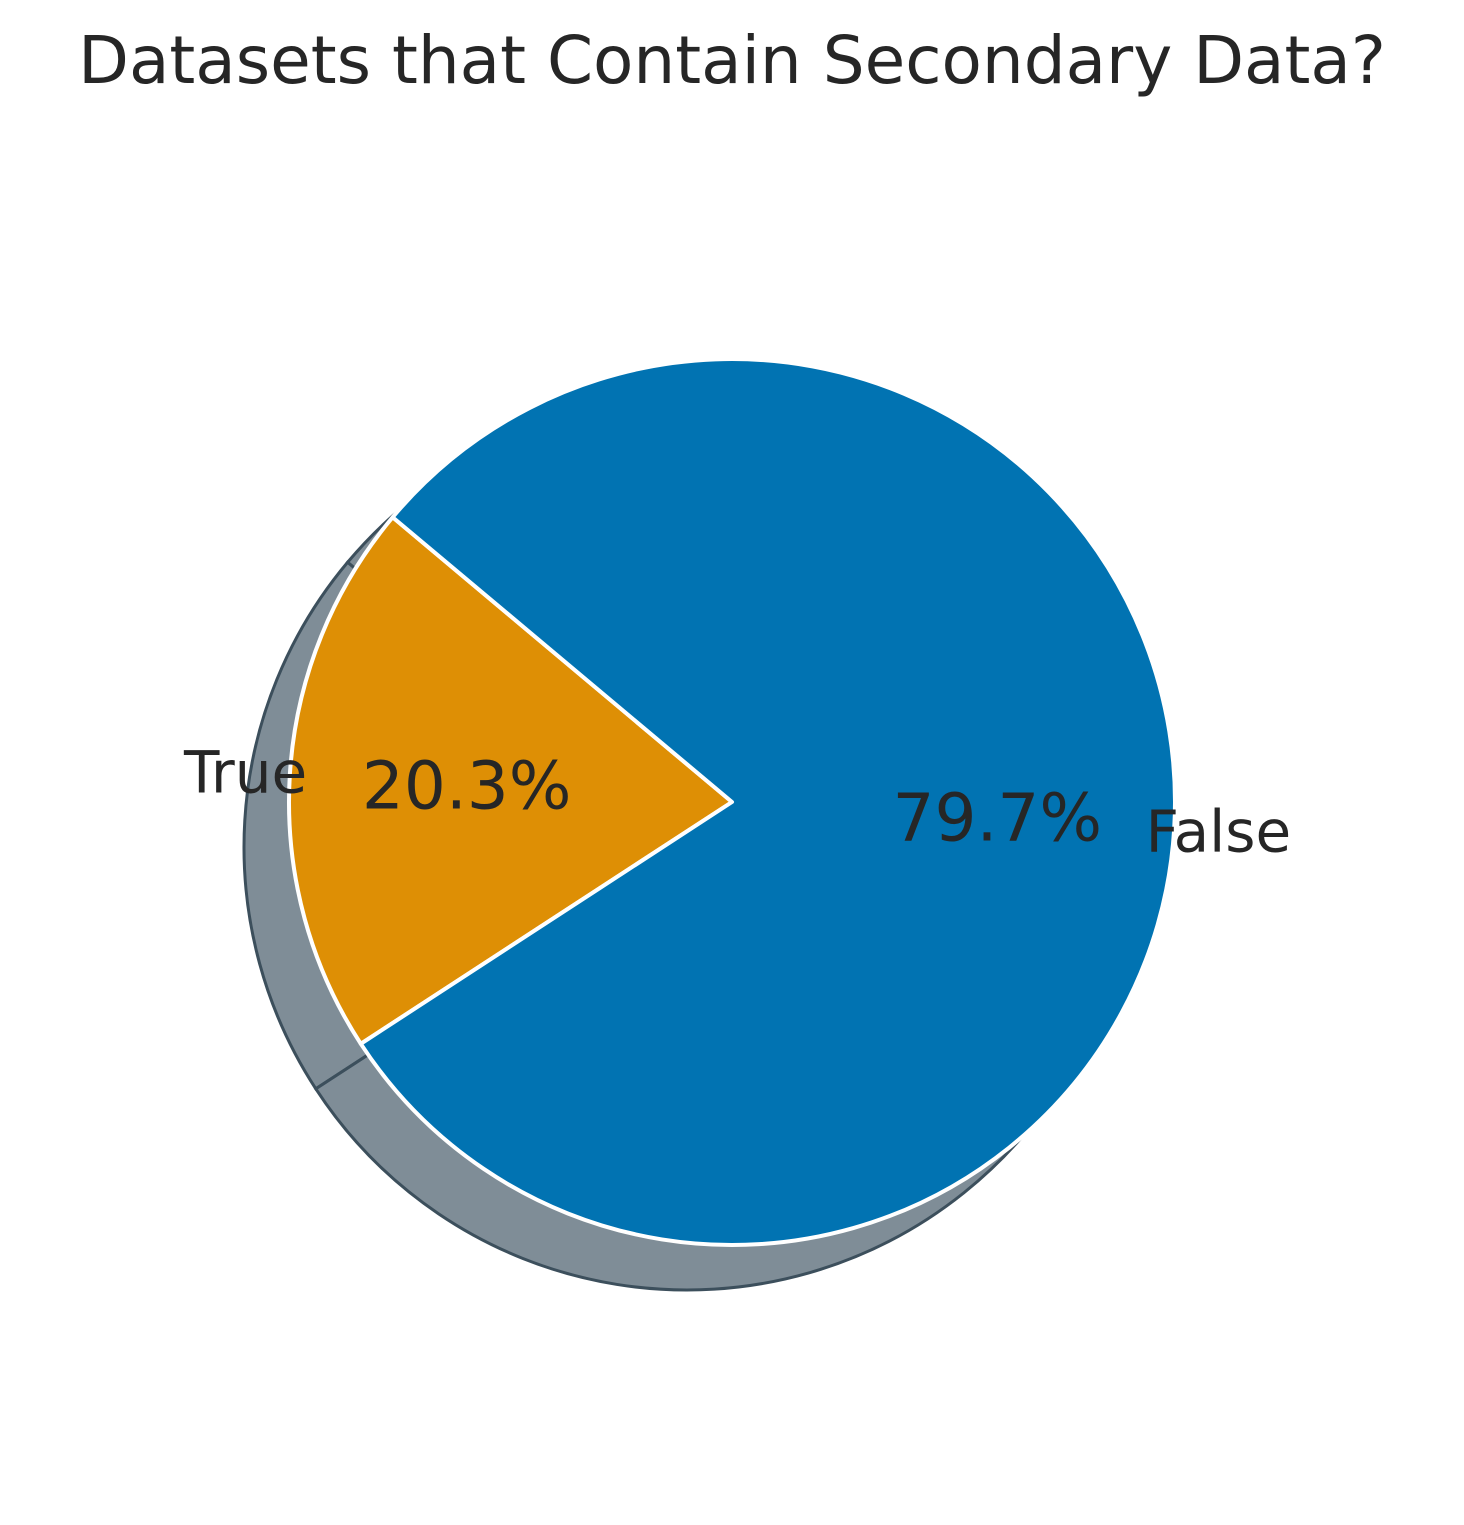 Image resolution: width=1464 pixels, height=1525 pixels. Describe the element at coordinates (997, 818) in the screenshot. I see `slice-pct-label-false: 79.7%` at that location.